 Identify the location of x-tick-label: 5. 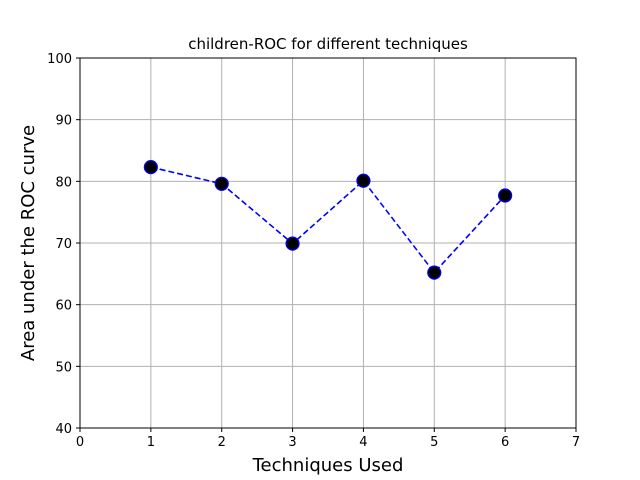
(434, 442).